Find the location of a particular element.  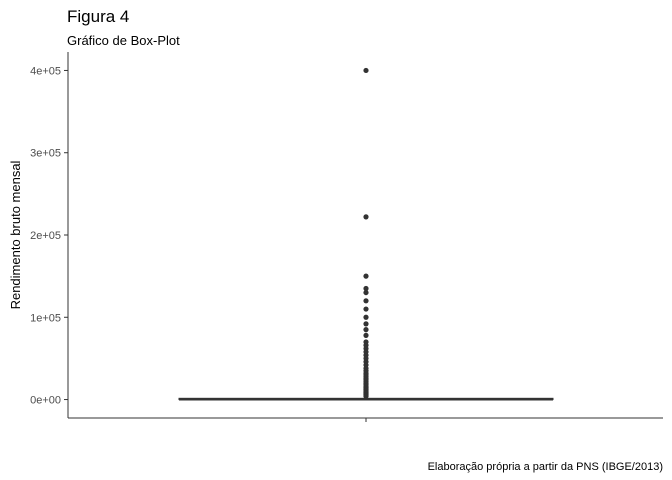

y-axis-ticks: 0e+00 1e+05 2e+05 3e+05 4e+05 is located at coordinates (49, 236).